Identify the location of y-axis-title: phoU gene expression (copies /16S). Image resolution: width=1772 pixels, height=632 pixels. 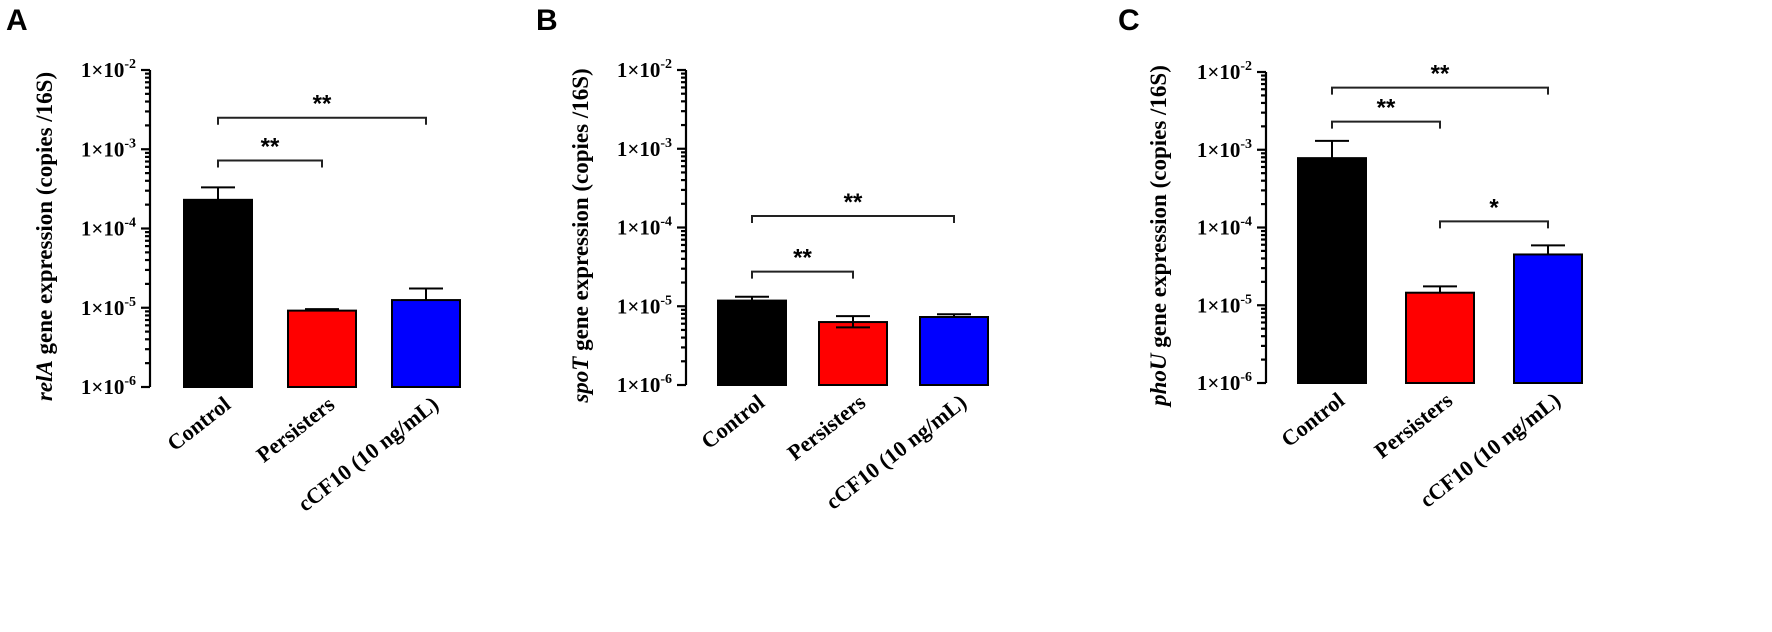
(1158, 236).